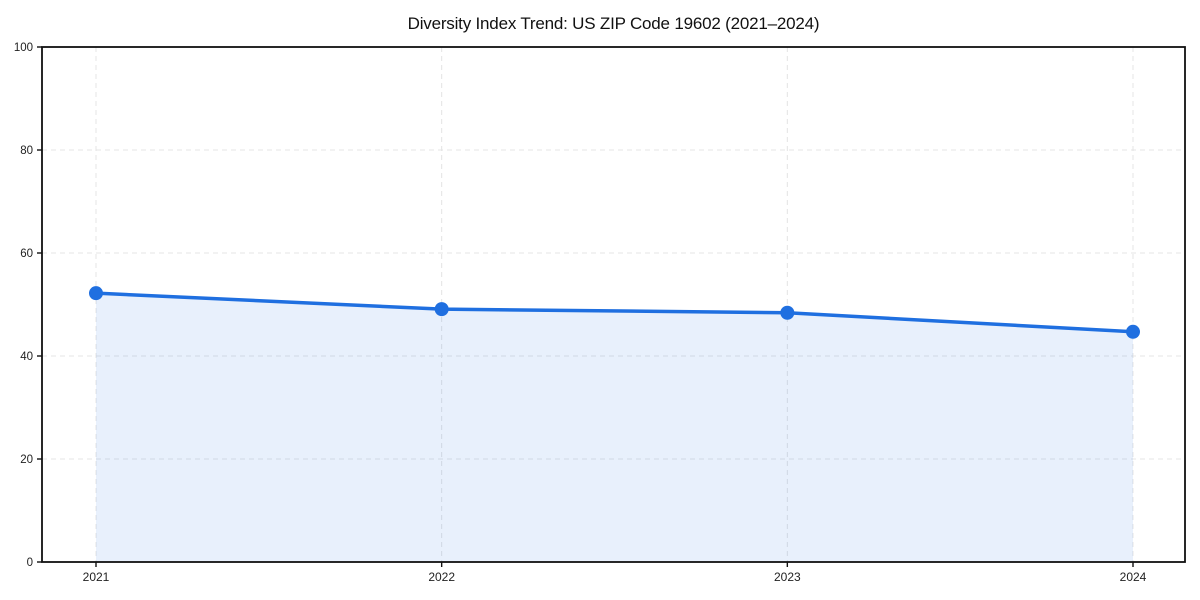  Describe the element at coordinates (26, 254) in the screenshot. I see `y-axis-tick-label: 60` at that location.